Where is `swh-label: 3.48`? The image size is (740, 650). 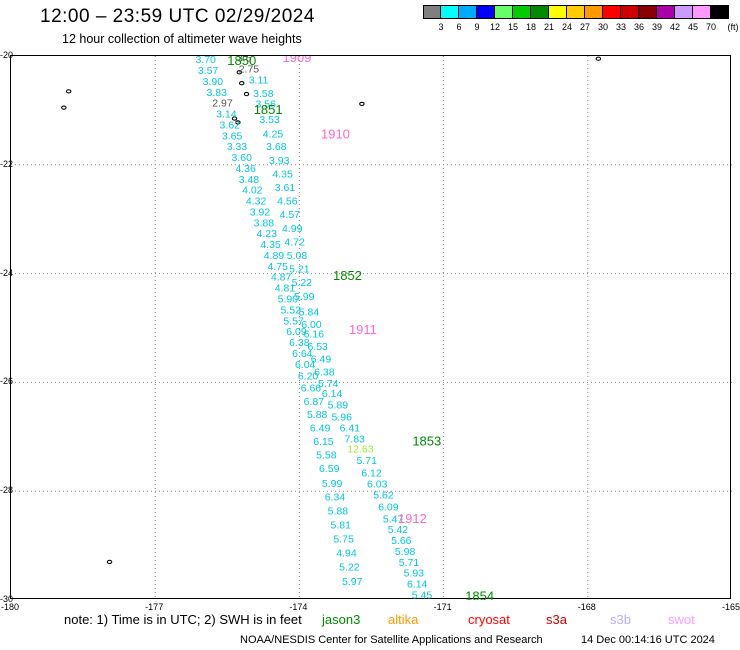
swh-label: 3.48 is located at coordinates (249, 180).